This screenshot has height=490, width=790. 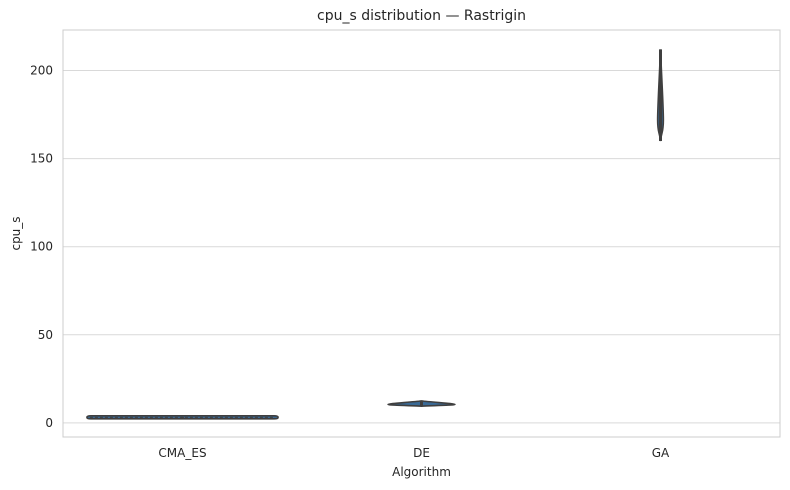 I want to click on x-tick-labels: CMA_ES DE GA, so click(x=414, y=453).